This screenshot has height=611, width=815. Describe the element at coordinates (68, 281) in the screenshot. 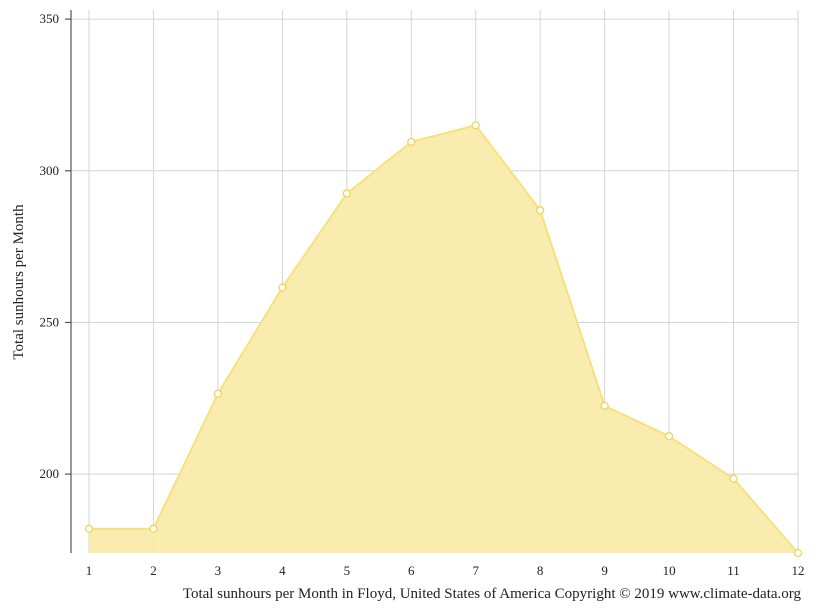

I see `axes` at that location.